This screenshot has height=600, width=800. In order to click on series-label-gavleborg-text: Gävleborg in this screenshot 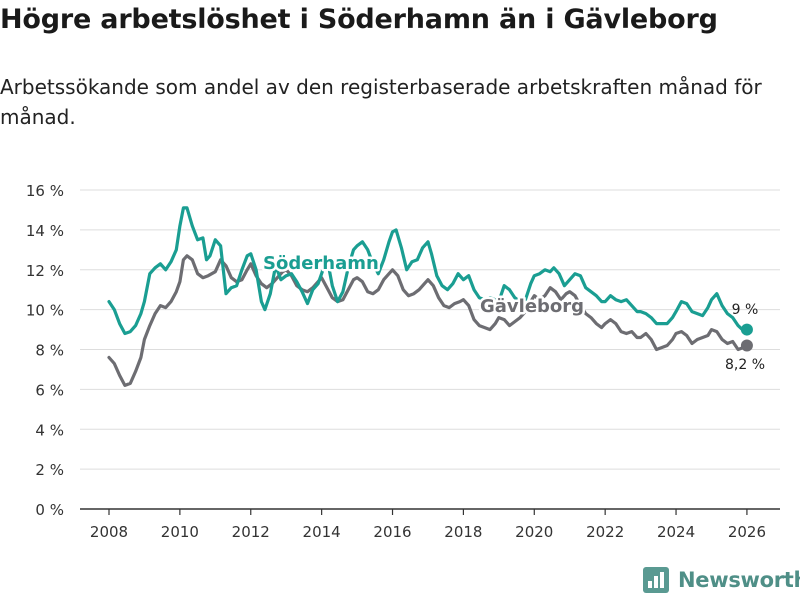, I will do `click(532, 306)`.